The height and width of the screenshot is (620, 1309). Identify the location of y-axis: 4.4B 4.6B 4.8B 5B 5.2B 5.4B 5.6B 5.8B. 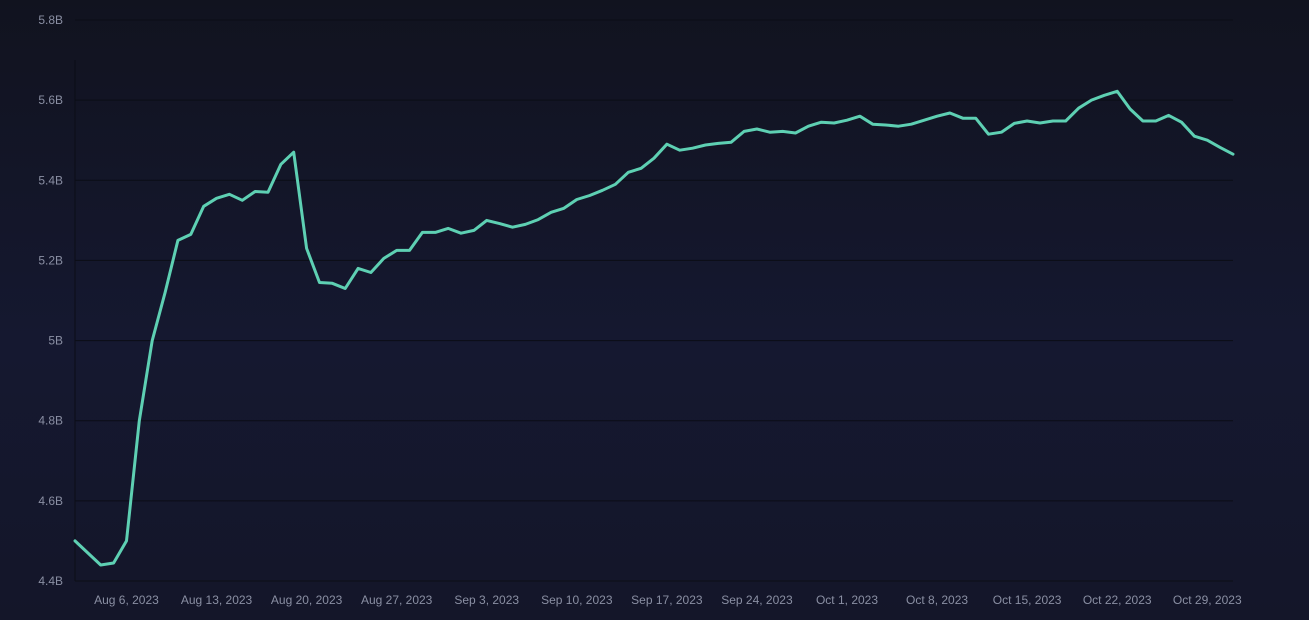
(50, 300).